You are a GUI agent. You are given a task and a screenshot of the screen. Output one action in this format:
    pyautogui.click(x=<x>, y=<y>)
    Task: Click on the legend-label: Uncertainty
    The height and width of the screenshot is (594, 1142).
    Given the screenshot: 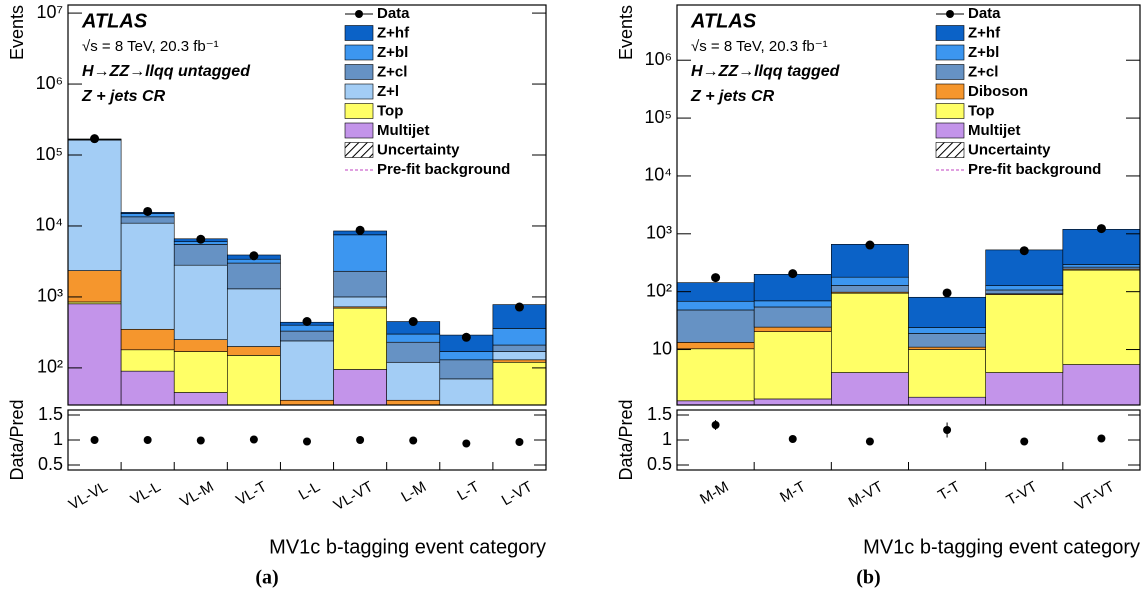 What is the action you would take?
    pyautogui.click(x=418, y=149)
    